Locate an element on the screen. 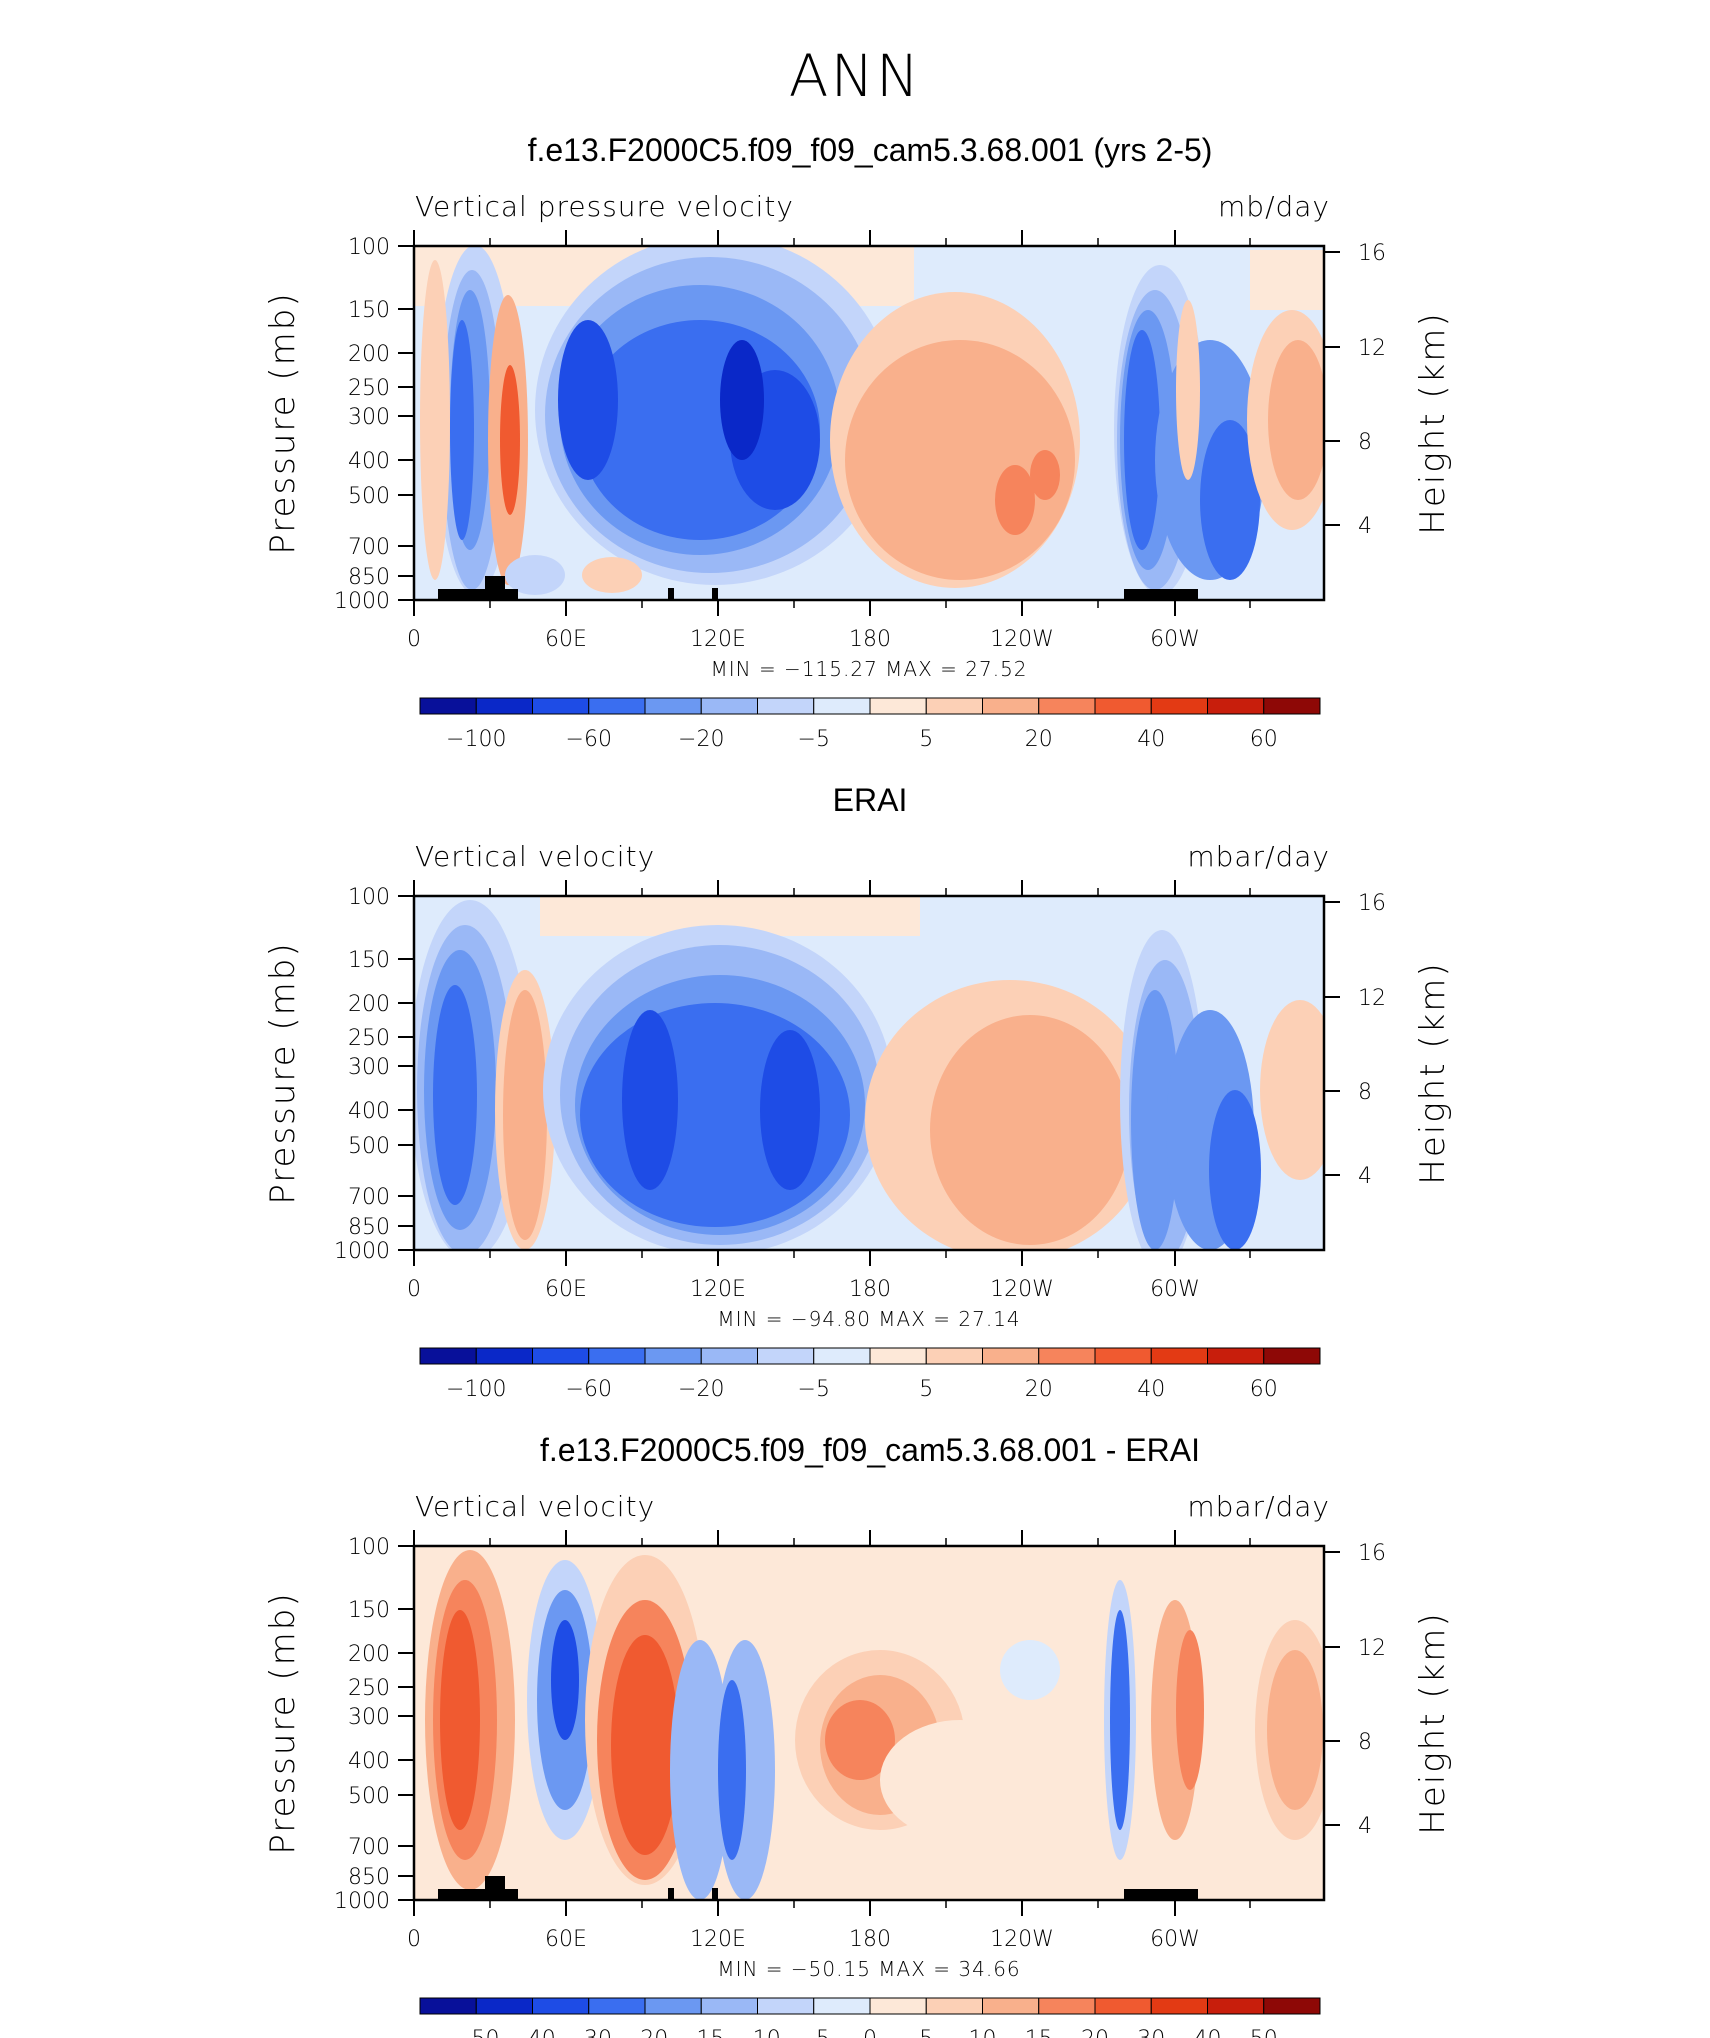  x-tick-label: 120E is located at coordinates (718, 1289).